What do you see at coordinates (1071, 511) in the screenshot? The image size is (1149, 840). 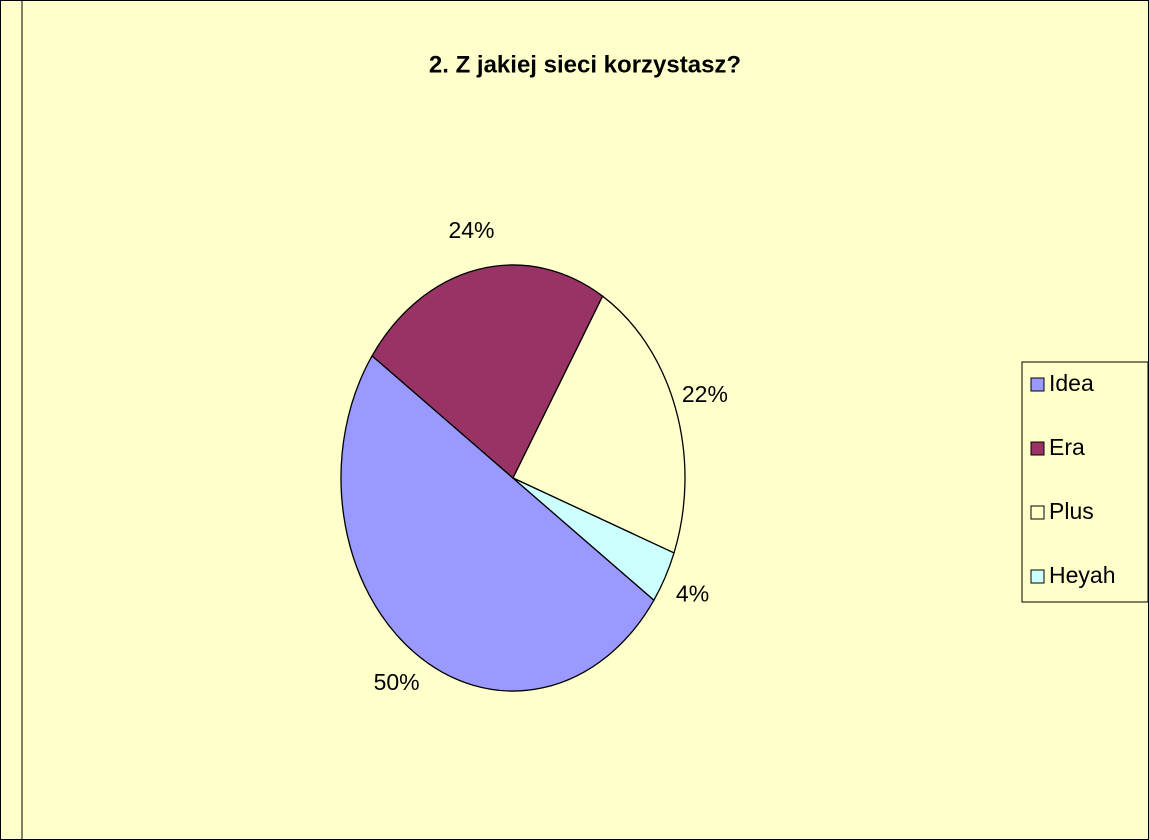 I see `legend-label: Plus` at bounding box center [1071, 511].